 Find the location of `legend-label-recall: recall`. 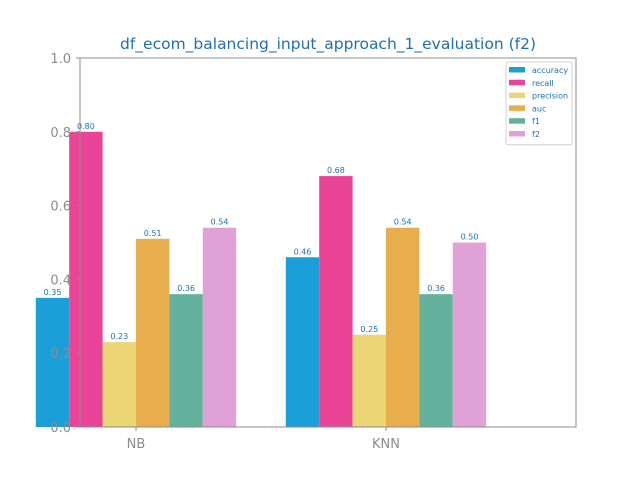

legend-label-recall: recall is located at coordinates (543, 83).